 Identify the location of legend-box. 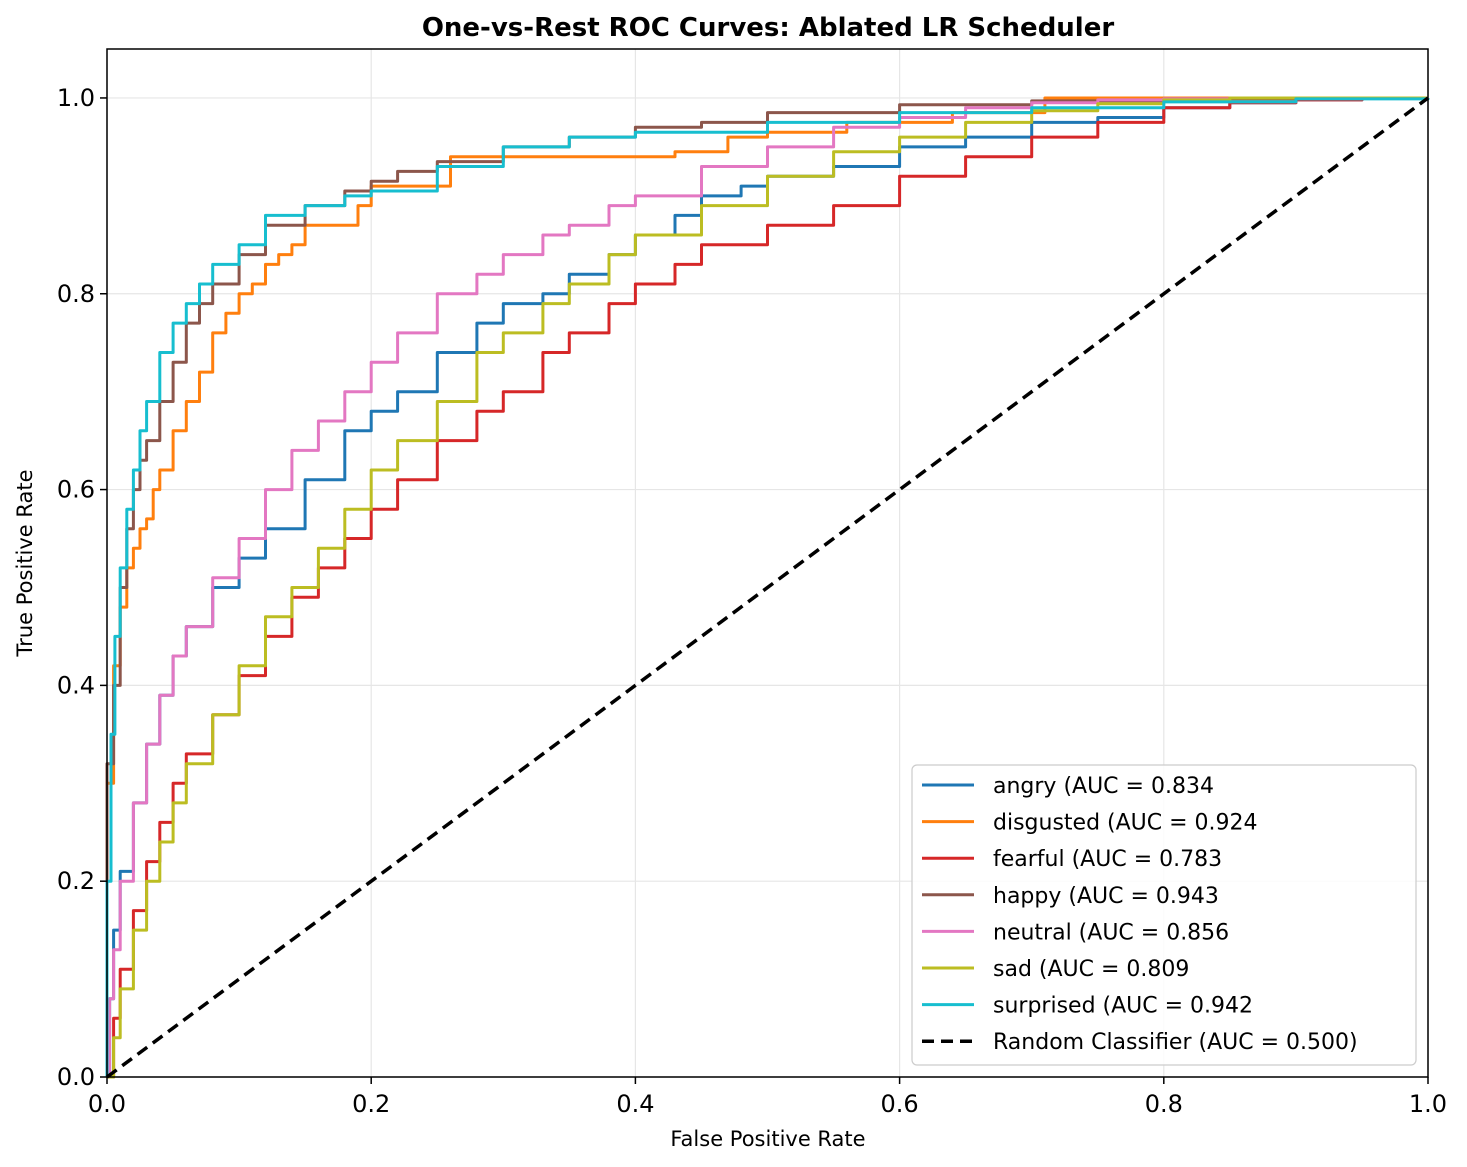
(1164, 915).